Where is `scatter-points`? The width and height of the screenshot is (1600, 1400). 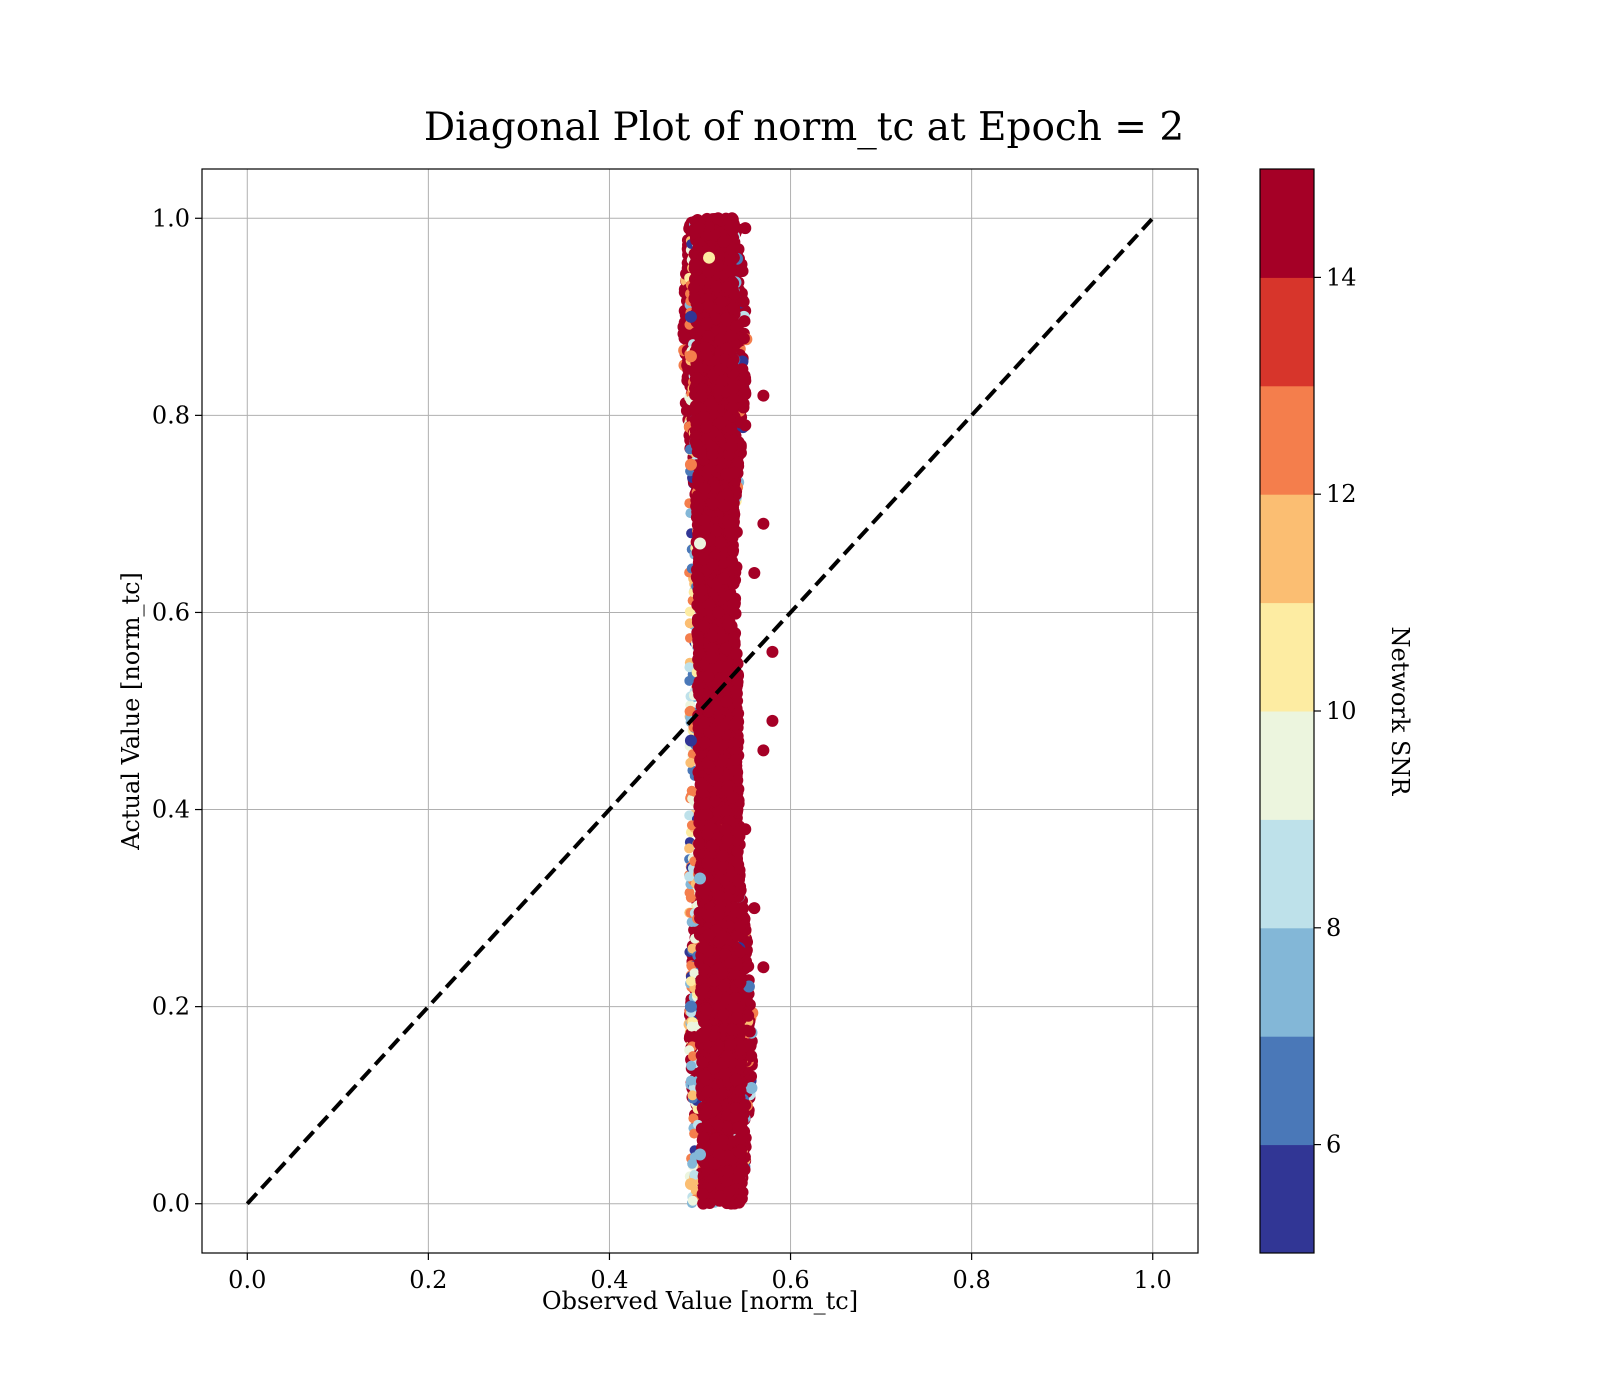 scatter-points is located at coordinates (728, 711).